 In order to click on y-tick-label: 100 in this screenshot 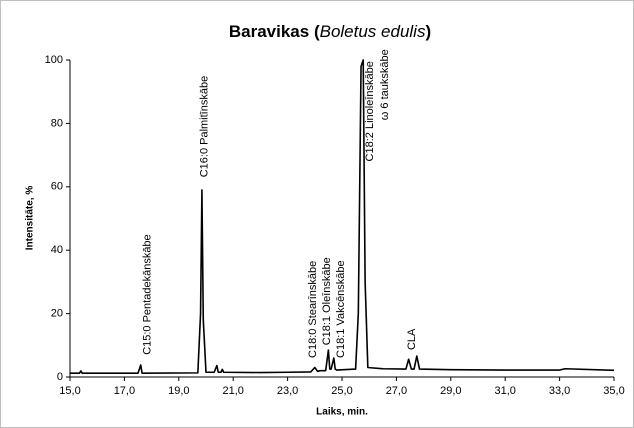, I will do `click(54, 60)`.